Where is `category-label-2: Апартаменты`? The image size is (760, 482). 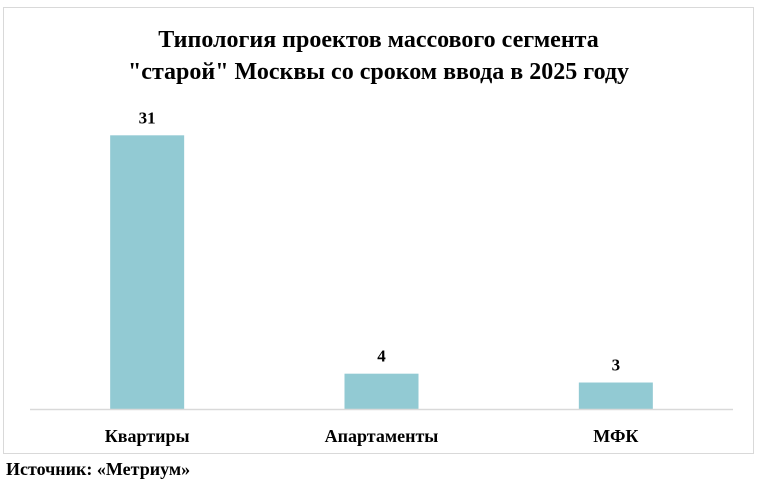 category-label-2: Апартаменты is located at coordinates (382, 436).